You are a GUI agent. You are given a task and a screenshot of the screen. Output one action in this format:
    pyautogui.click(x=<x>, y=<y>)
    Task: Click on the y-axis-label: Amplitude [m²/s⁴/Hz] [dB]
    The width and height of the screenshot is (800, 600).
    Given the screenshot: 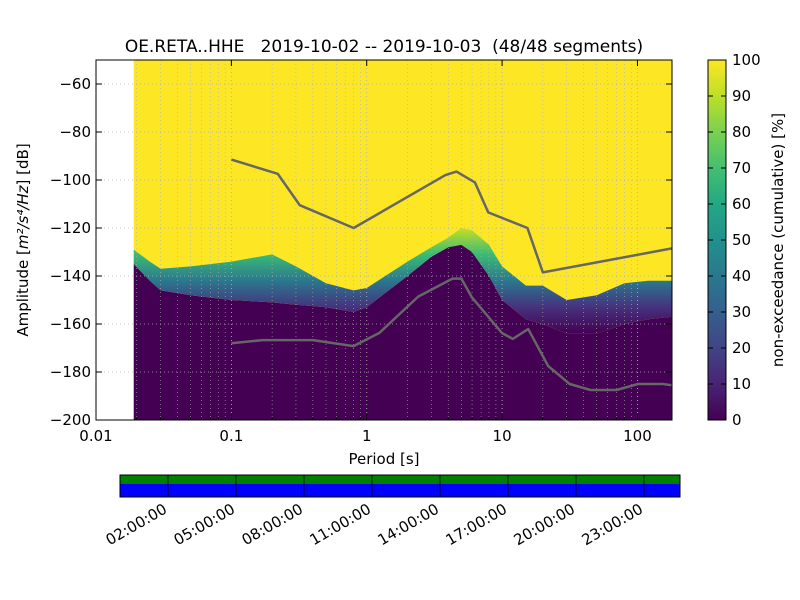 What is the action you would take?
    pyautogui.click(x=23, y=239)
    